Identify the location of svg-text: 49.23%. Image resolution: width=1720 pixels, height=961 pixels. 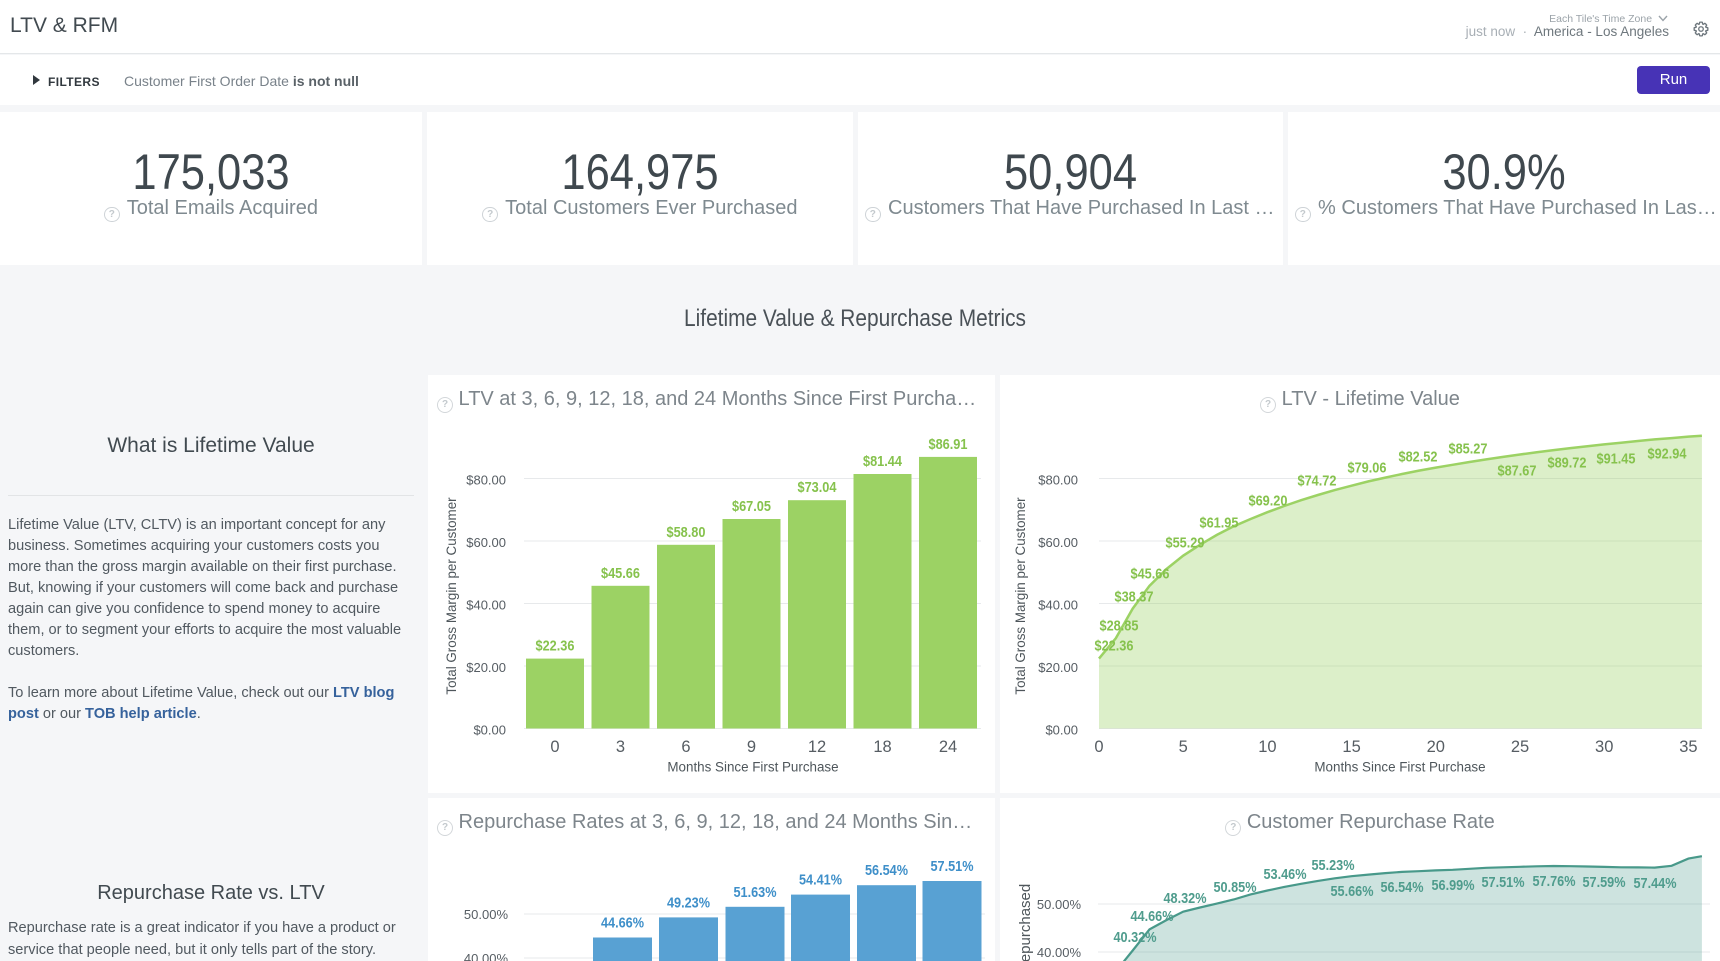
(688, 902).